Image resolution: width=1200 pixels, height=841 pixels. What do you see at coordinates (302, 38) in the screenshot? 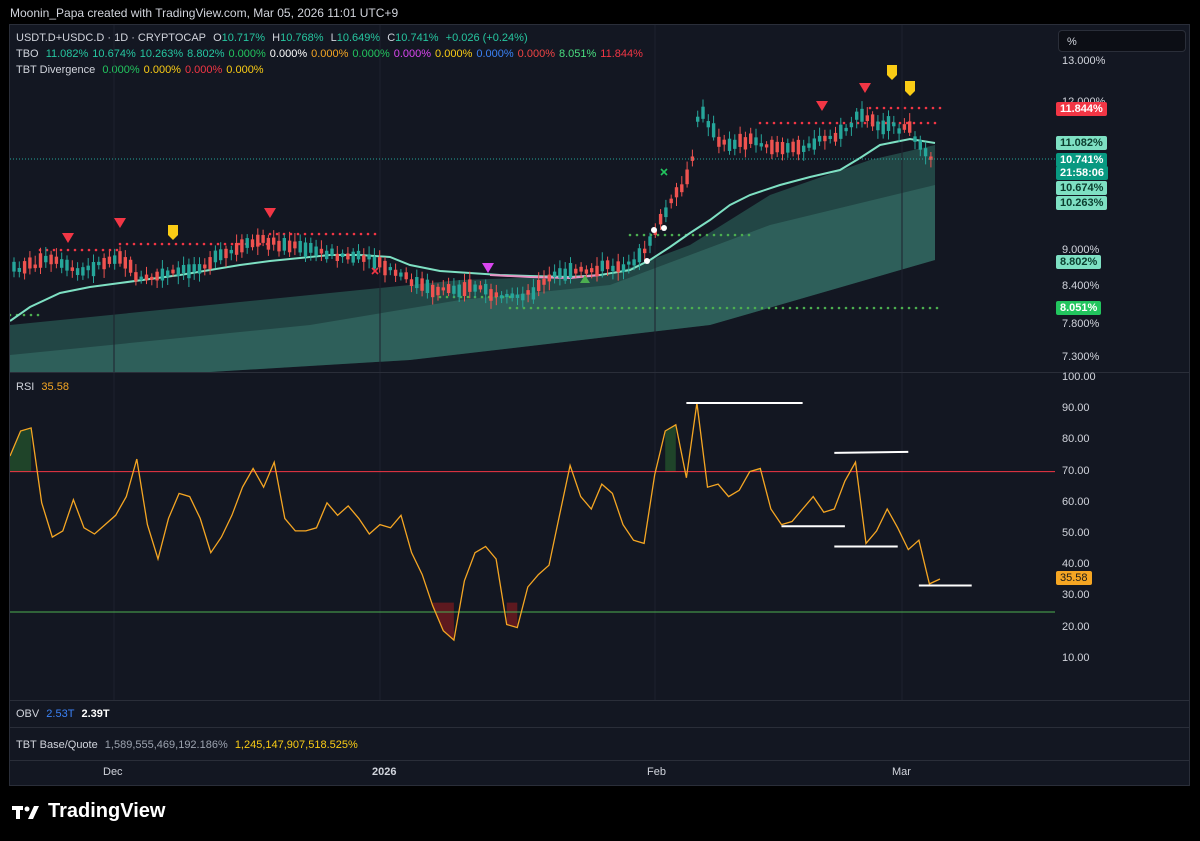
I see `high-value: 10.768%` at bounding box center [302, 38].